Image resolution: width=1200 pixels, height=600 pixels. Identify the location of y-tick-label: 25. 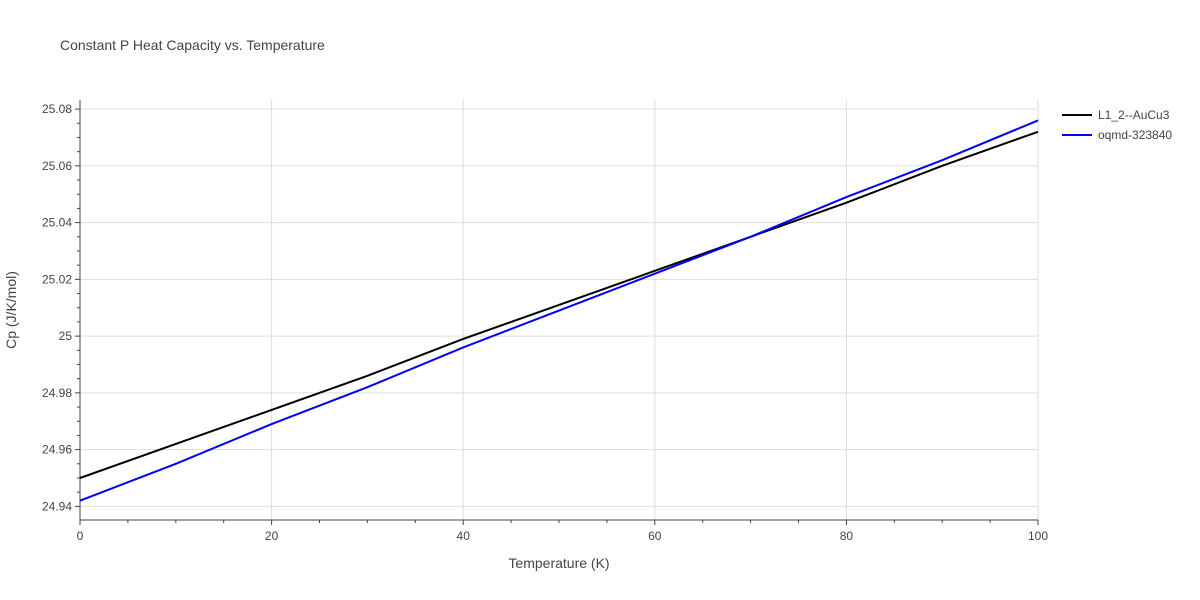
(66, 336).